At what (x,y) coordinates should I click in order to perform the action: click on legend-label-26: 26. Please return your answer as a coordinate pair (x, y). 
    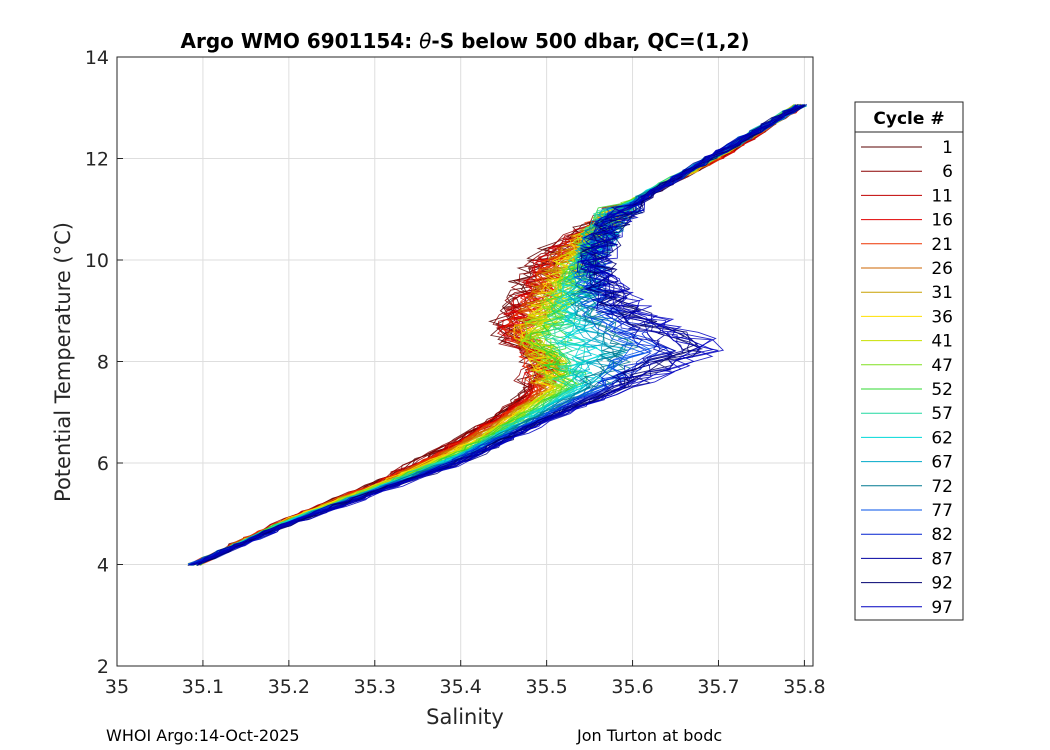
    Looking at the image, I should click on (942, 269).